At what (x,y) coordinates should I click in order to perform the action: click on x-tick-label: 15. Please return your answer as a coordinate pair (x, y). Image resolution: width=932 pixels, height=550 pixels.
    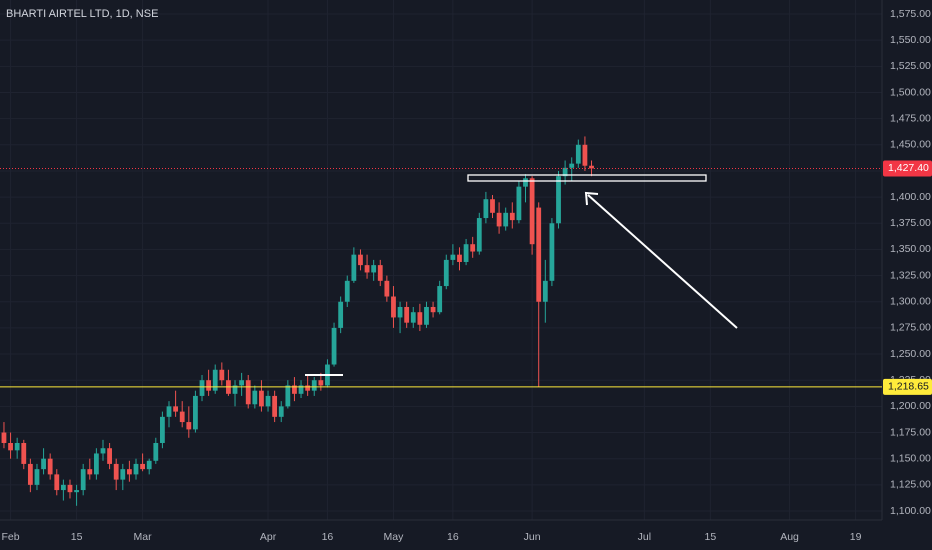
    Looking at the image, I should click on (77, 537).